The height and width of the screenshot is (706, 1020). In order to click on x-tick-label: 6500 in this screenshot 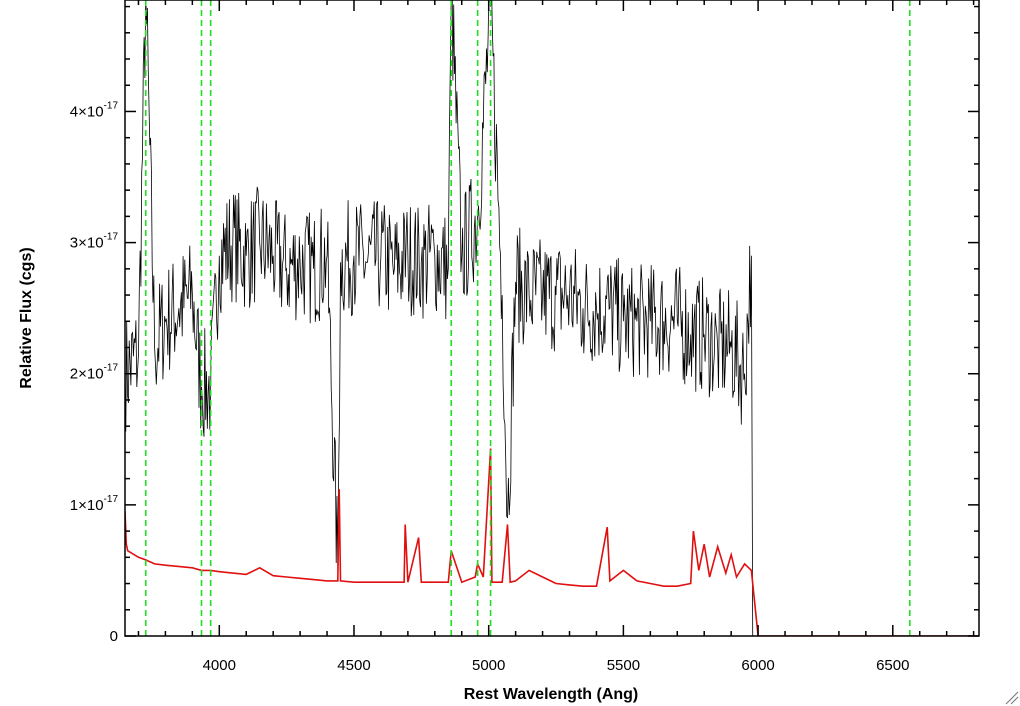, I will do `click(892, 665)`.